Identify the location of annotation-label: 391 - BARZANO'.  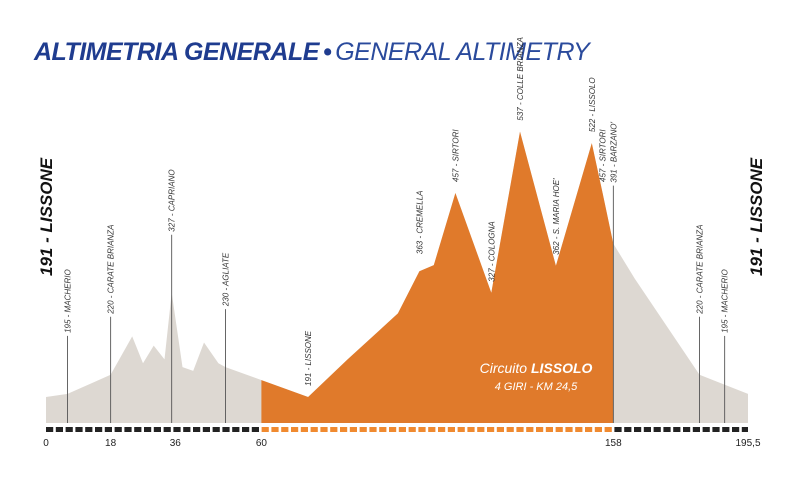
(613, 151).